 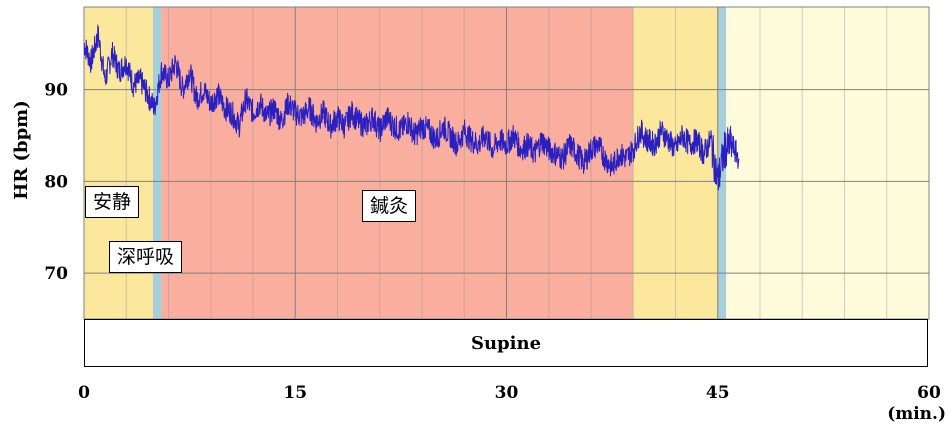 What do you see at coordinates (21, 149) in the screenshot?
I see `y-axis-label: HR (bpm)` at bounding box center [21, 149].